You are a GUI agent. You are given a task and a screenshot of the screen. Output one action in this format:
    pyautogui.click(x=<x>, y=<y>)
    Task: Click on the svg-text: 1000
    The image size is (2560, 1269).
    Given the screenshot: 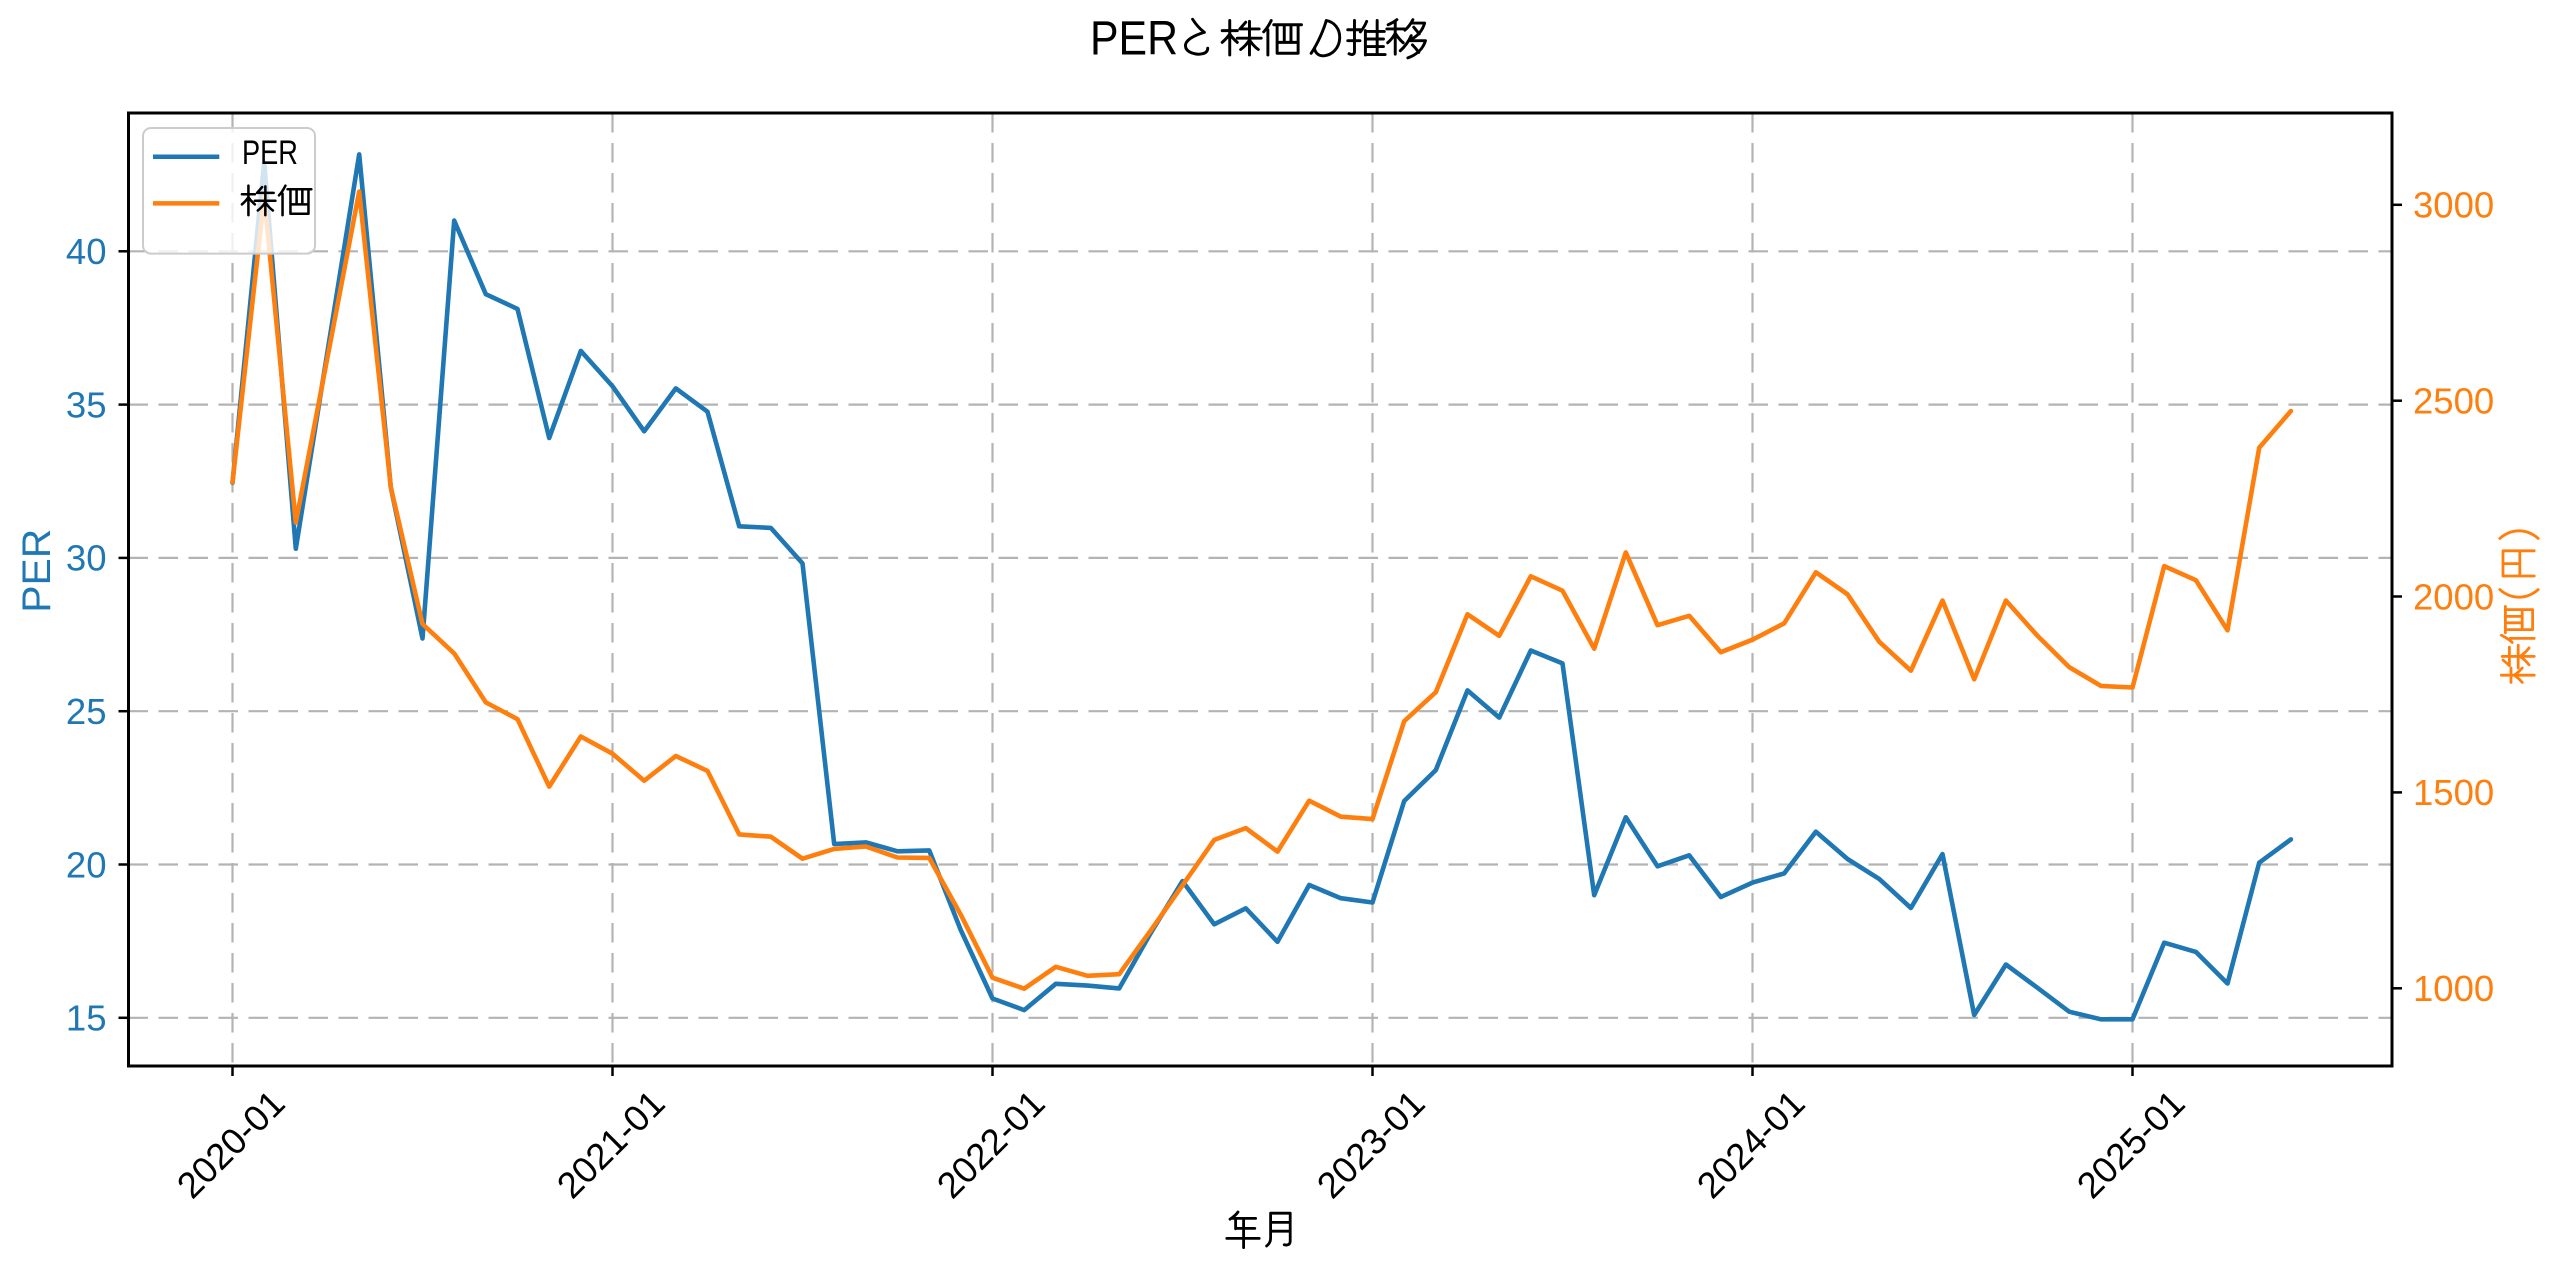 What is the action you would take?
    pyautogui.click(x=2453, y=988)
    